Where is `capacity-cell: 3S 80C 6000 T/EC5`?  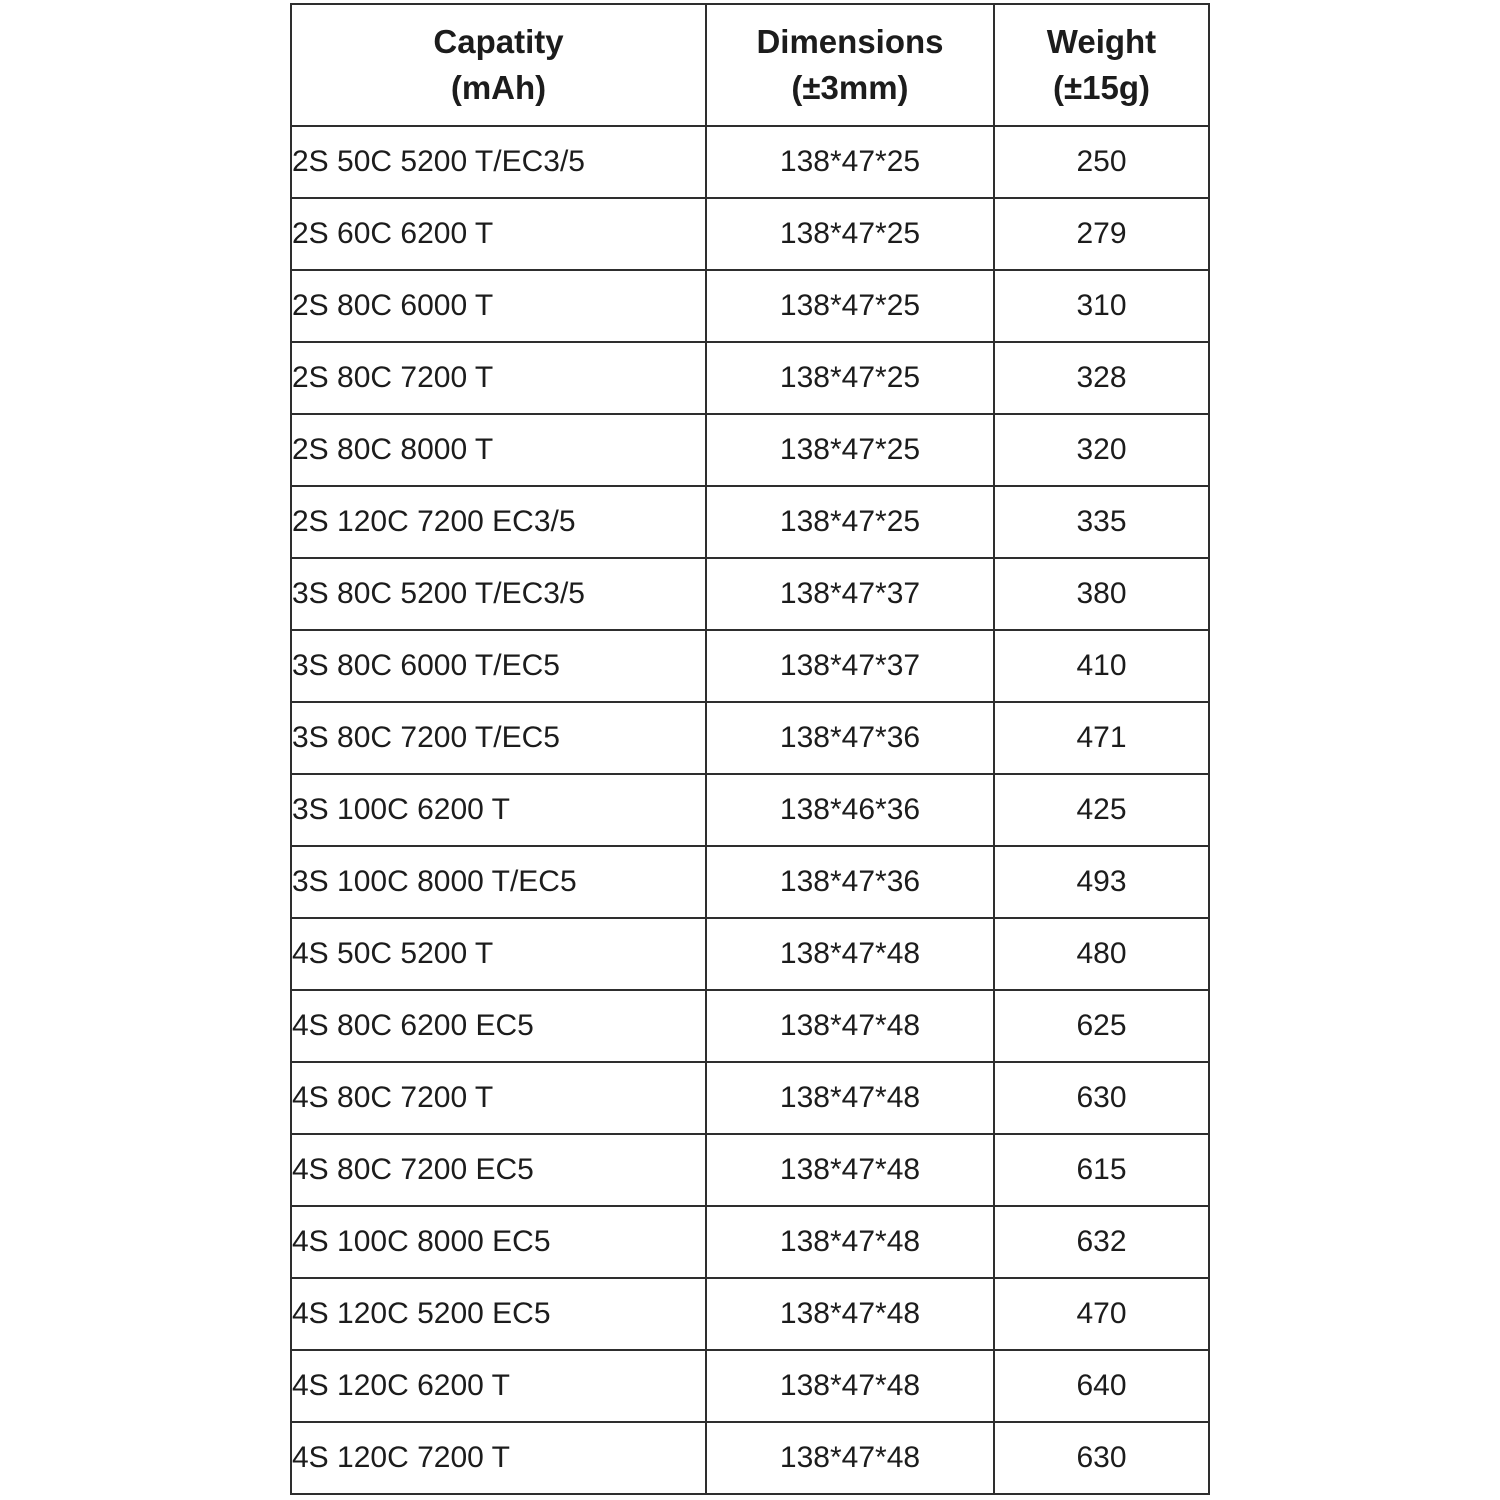
capacity-cell: 3S 80C 6000 T/EC5 is located at coordinates (498, 666).